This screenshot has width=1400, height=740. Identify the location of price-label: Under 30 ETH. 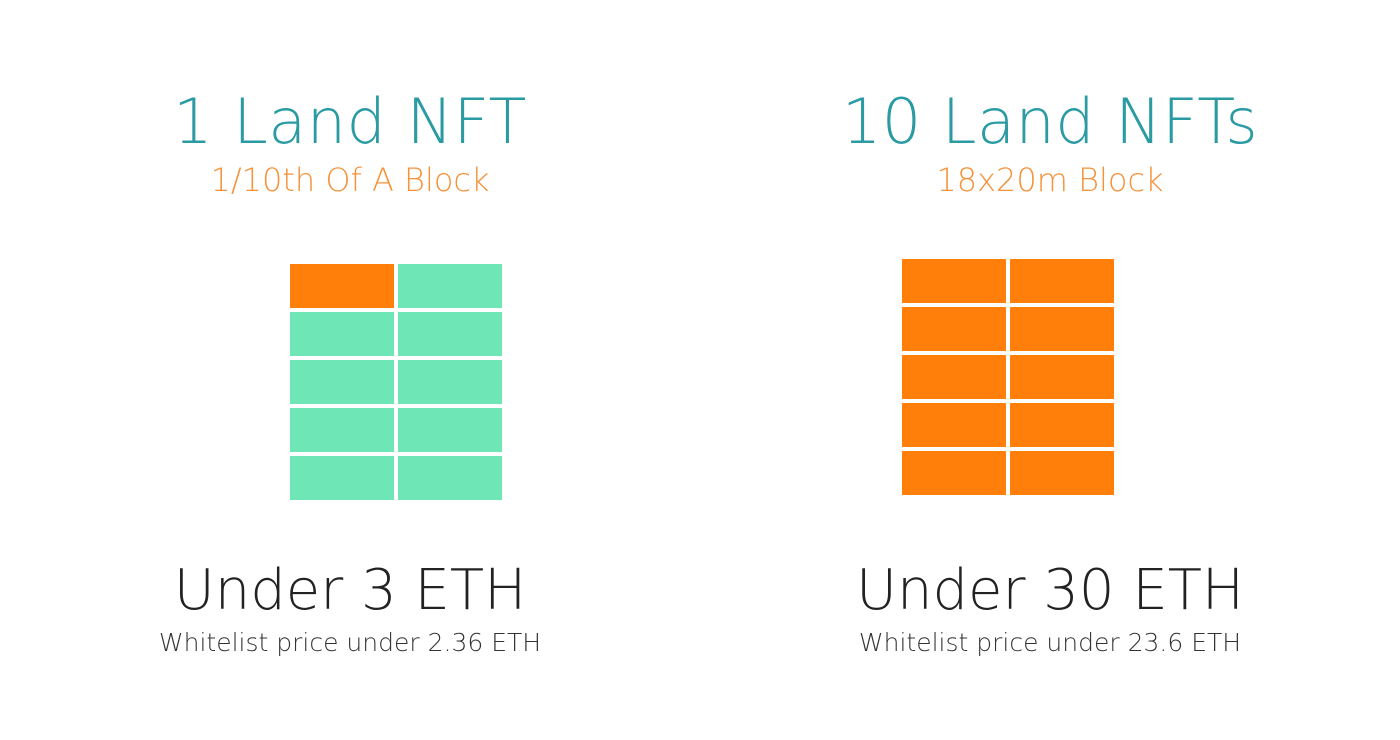
(1050, 590).